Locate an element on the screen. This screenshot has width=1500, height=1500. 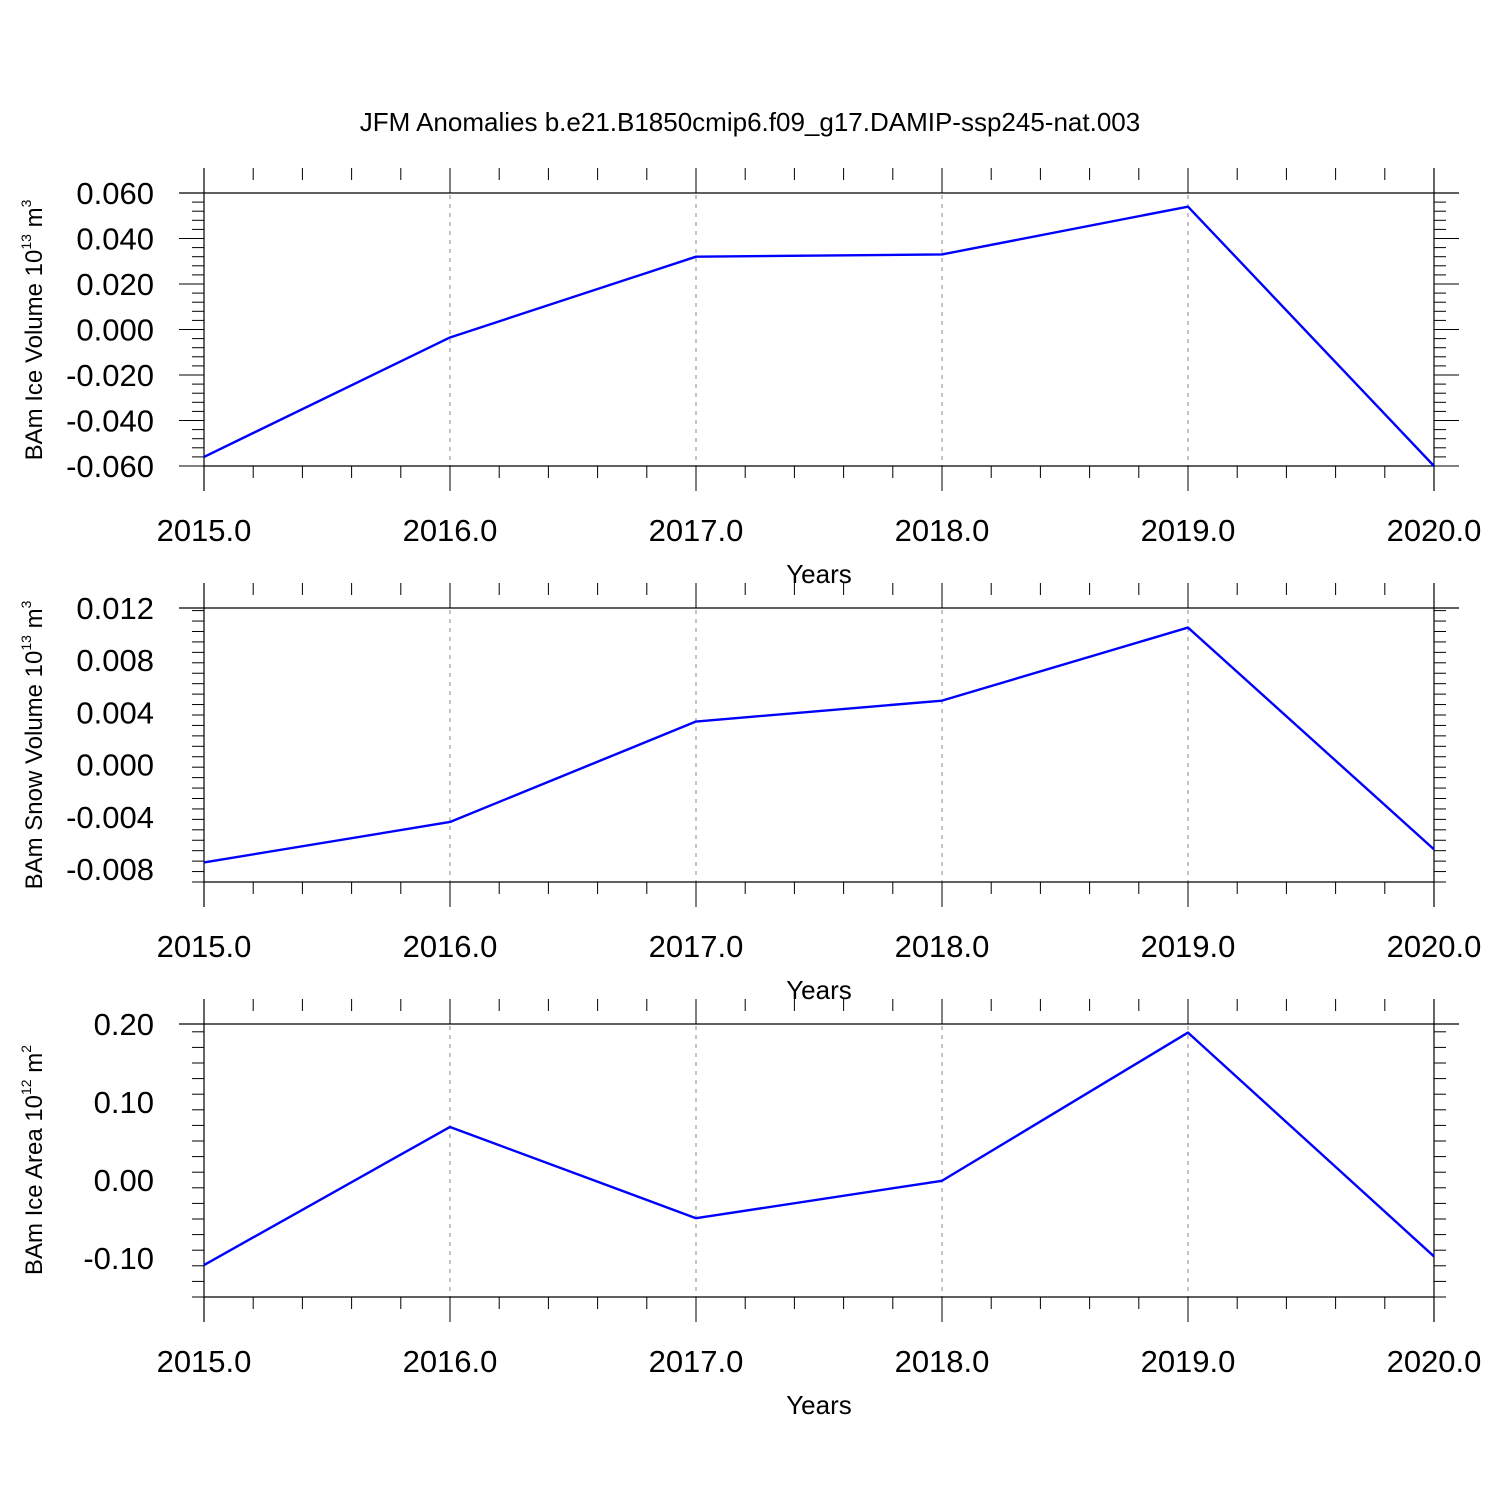
y-tick-label: -0.10 is located at coordinates (118, 1258).